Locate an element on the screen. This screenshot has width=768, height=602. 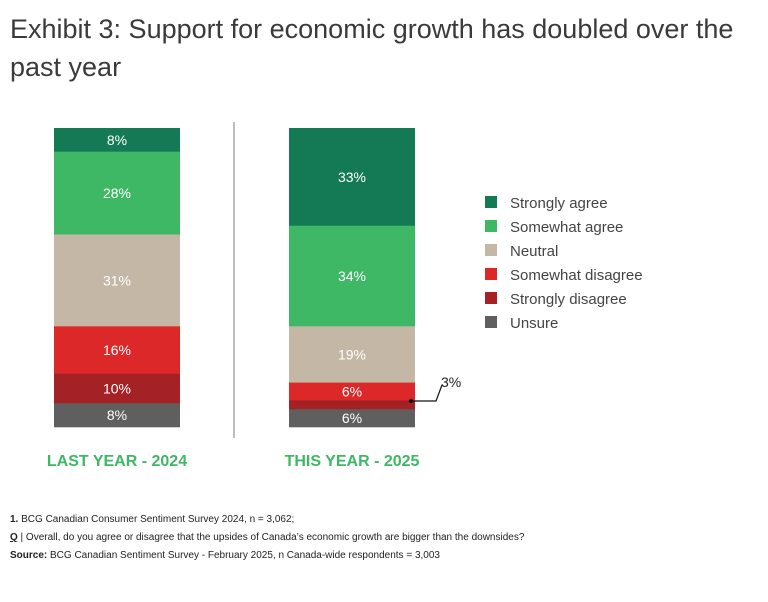
callout-label: 3% is located at coordinates (451, 382).